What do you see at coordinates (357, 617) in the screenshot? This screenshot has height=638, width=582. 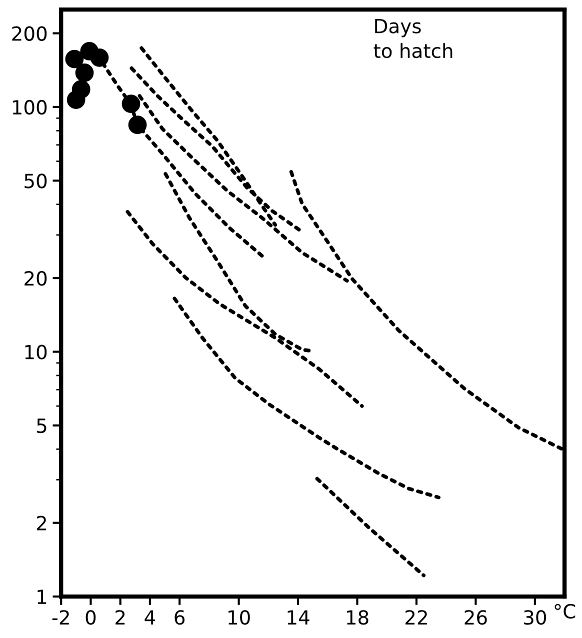 I see `x-tick-label: 18` at bounding box center [357, 617].